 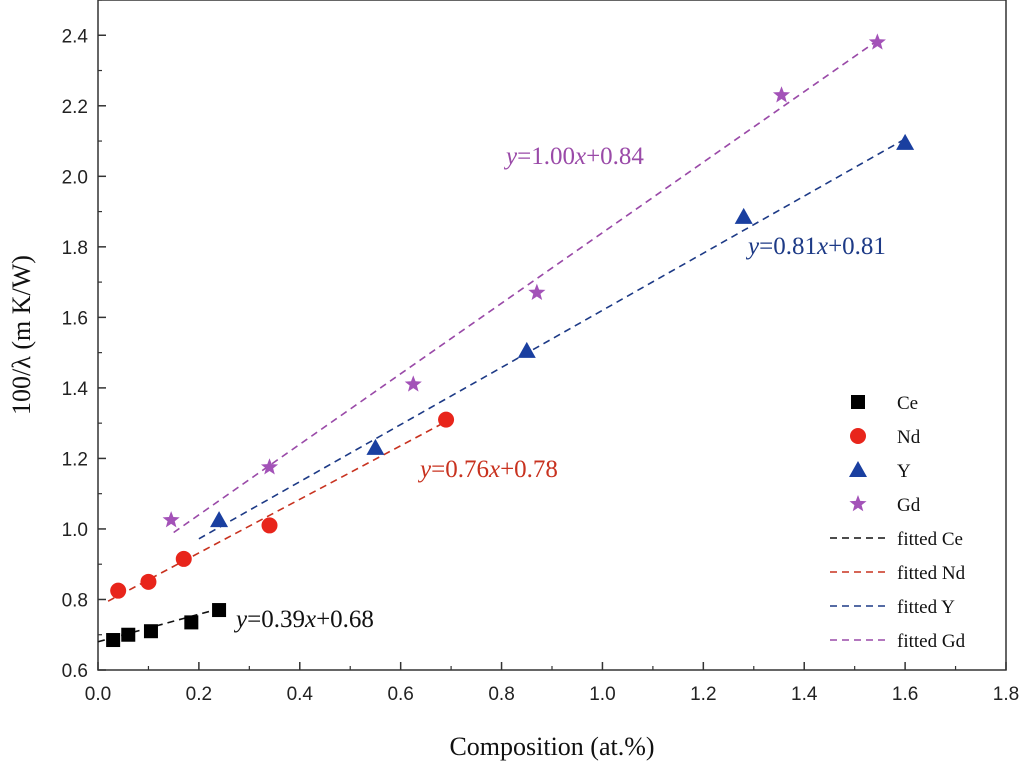 What do you see at coordinates (904, 471) in the screenshot?
I see `legend-label-y: Y` at bounding box center [904, 471].